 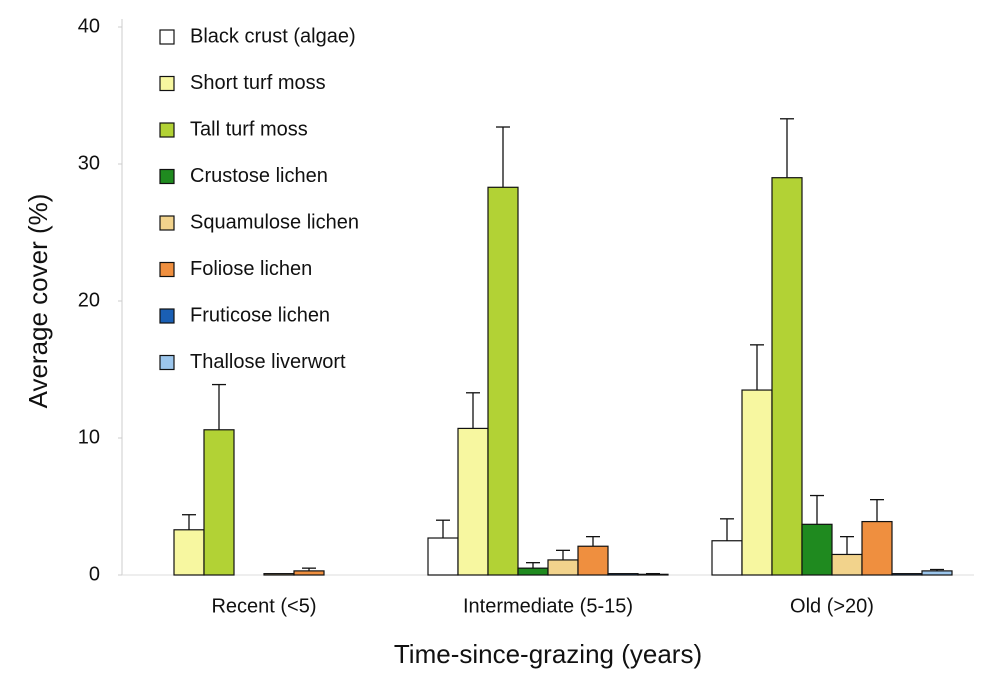 I want to click on legend-label: Crustose lichen, so click(x=259, y=176).